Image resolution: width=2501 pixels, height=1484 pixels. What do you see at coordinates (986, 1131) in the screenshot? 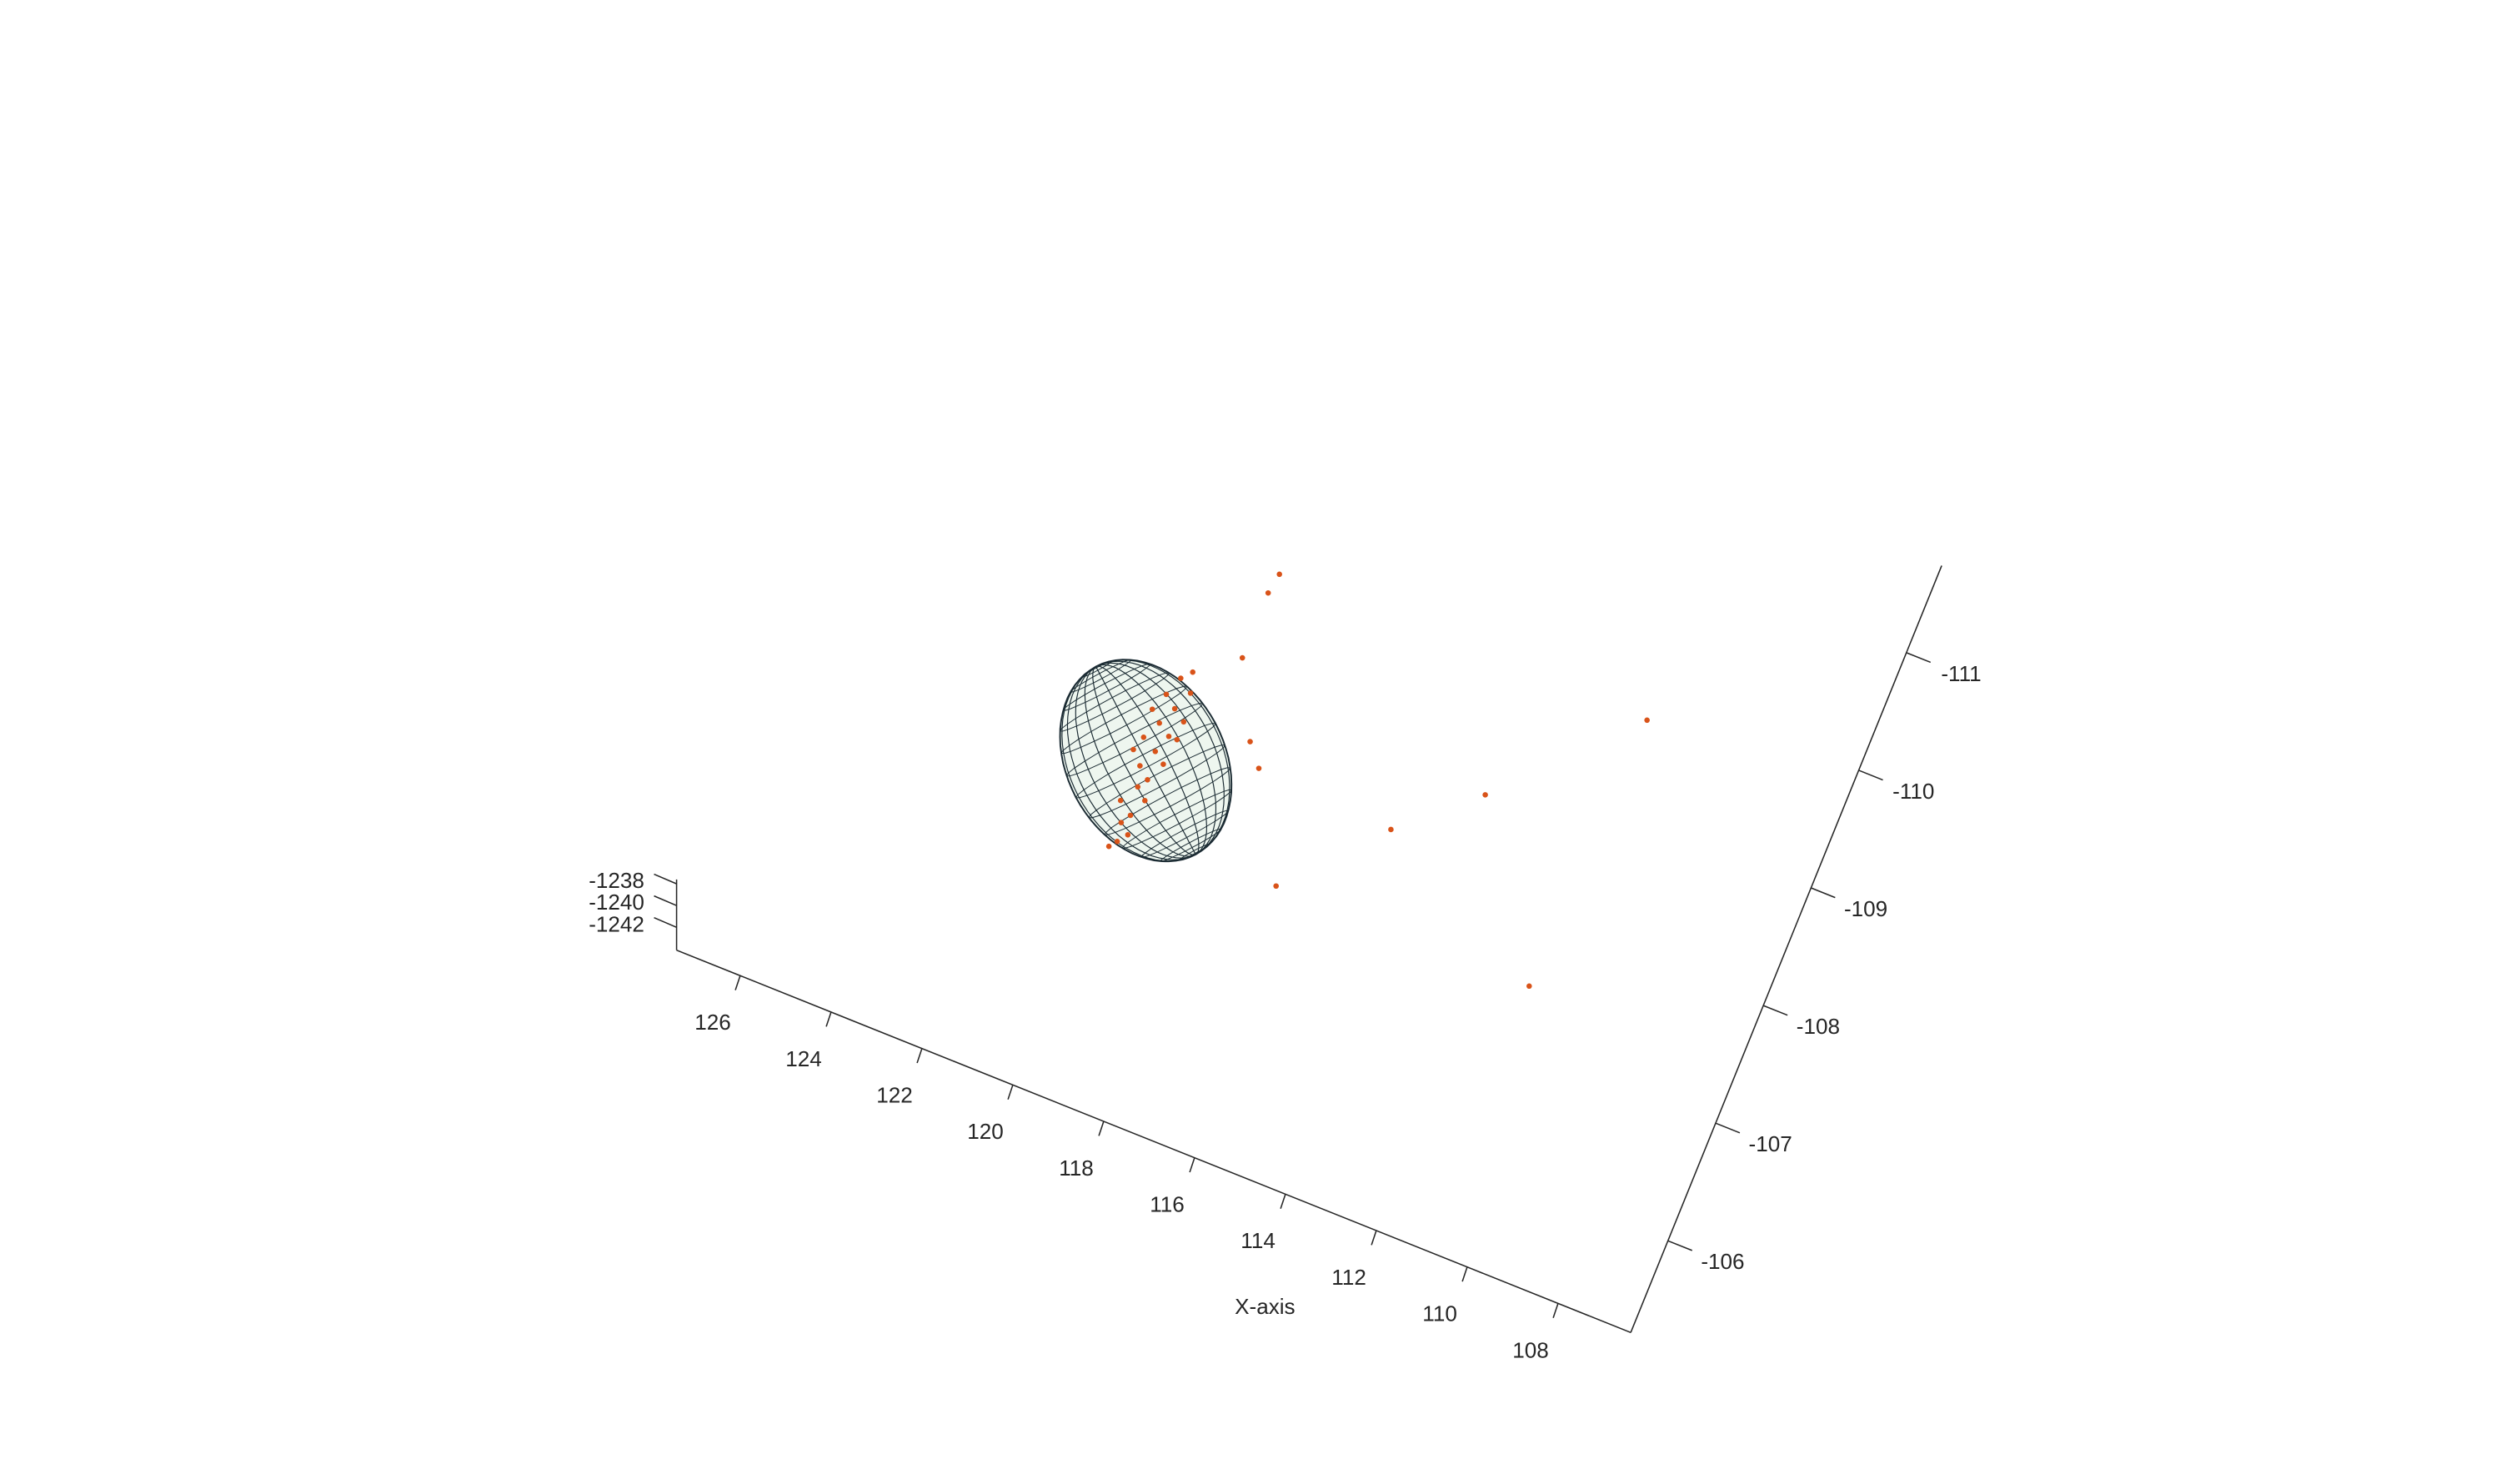
I see `x-tick-label: 120` at bounding box center [986, 1131].